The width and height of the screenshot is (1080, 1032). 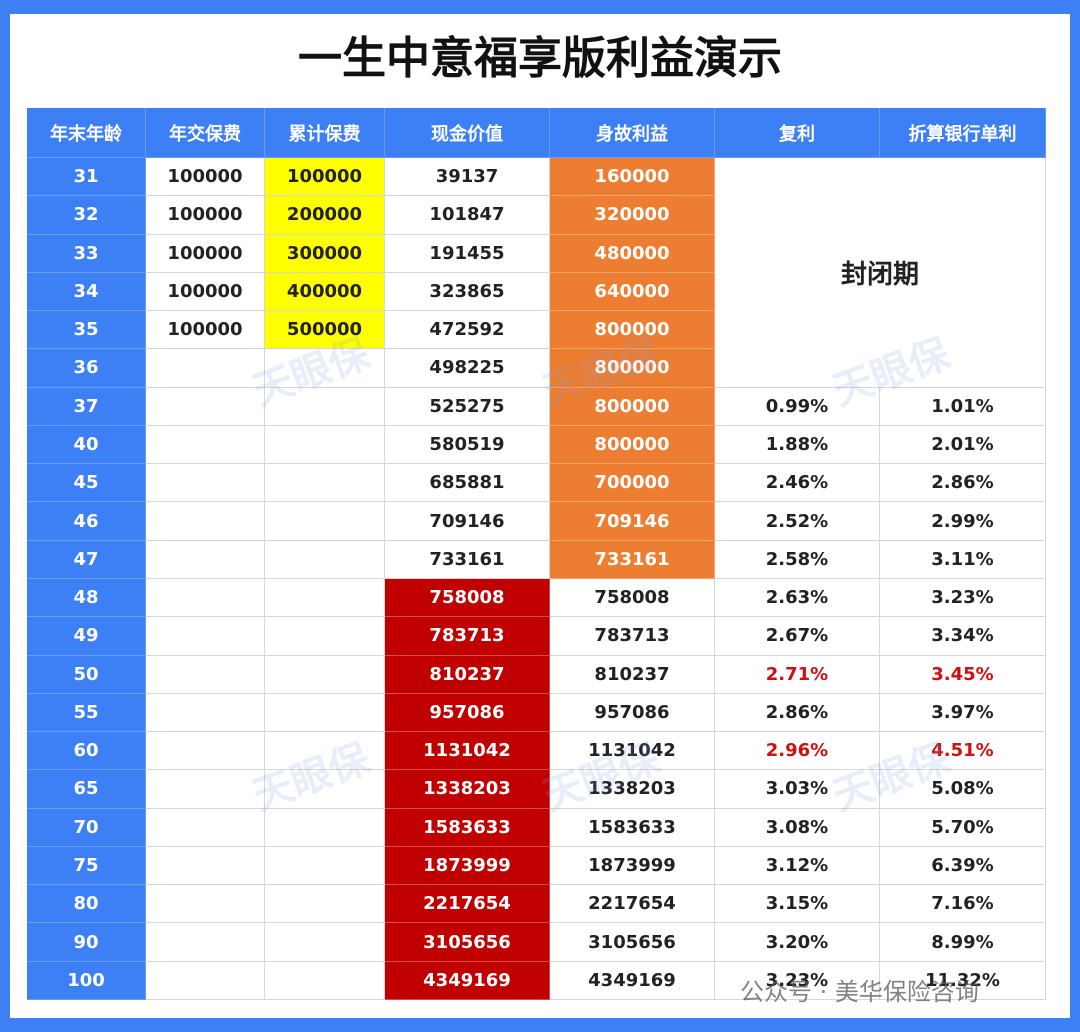 I want to click on table-cell: 7.16%, so click(x=963, y=904).